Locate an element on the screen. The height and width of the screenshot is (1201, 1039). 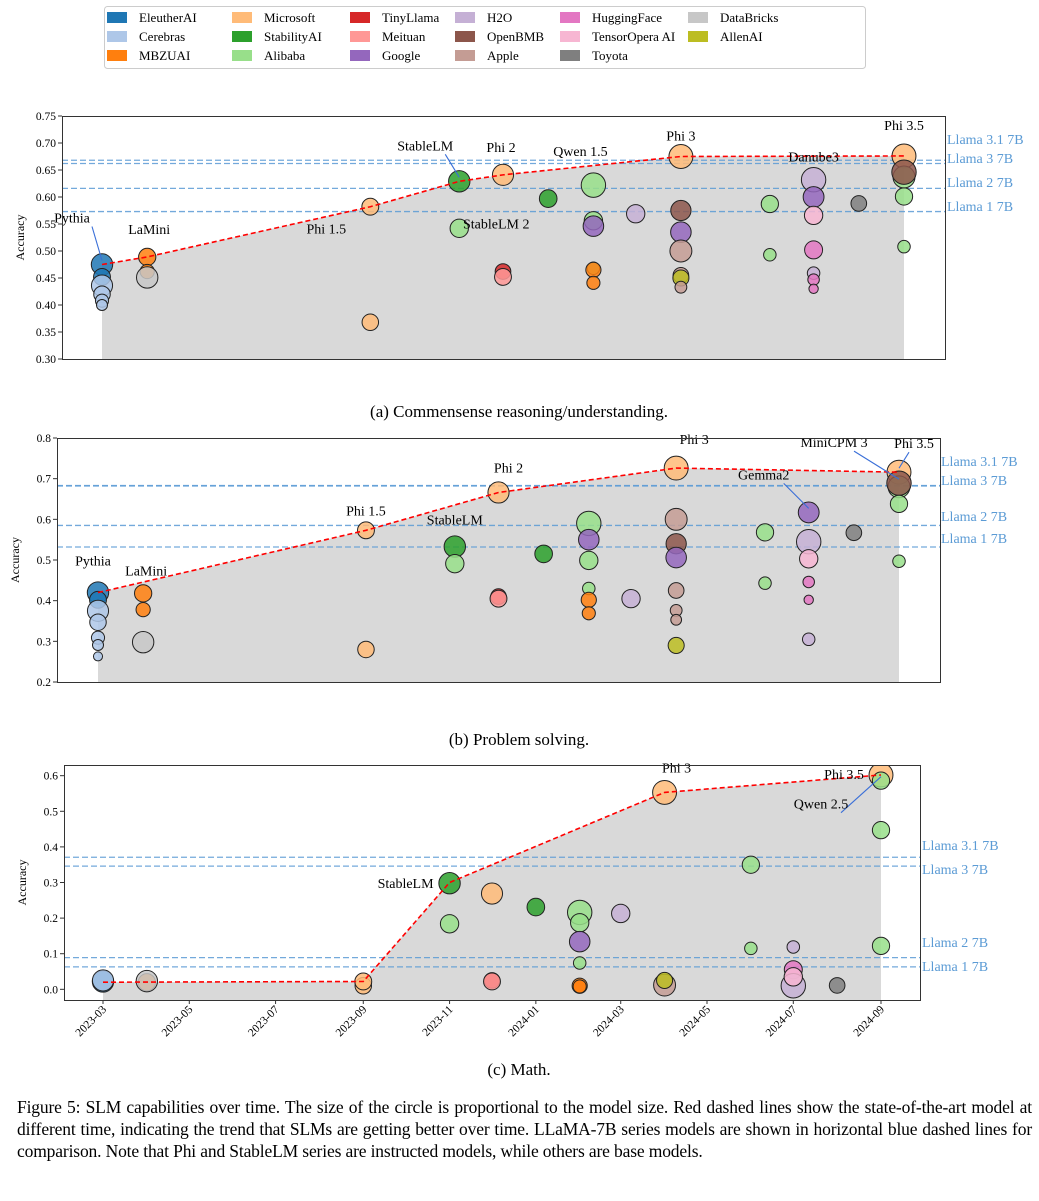
y-tick-label: 0.40 is located at coordinates (46, 306).